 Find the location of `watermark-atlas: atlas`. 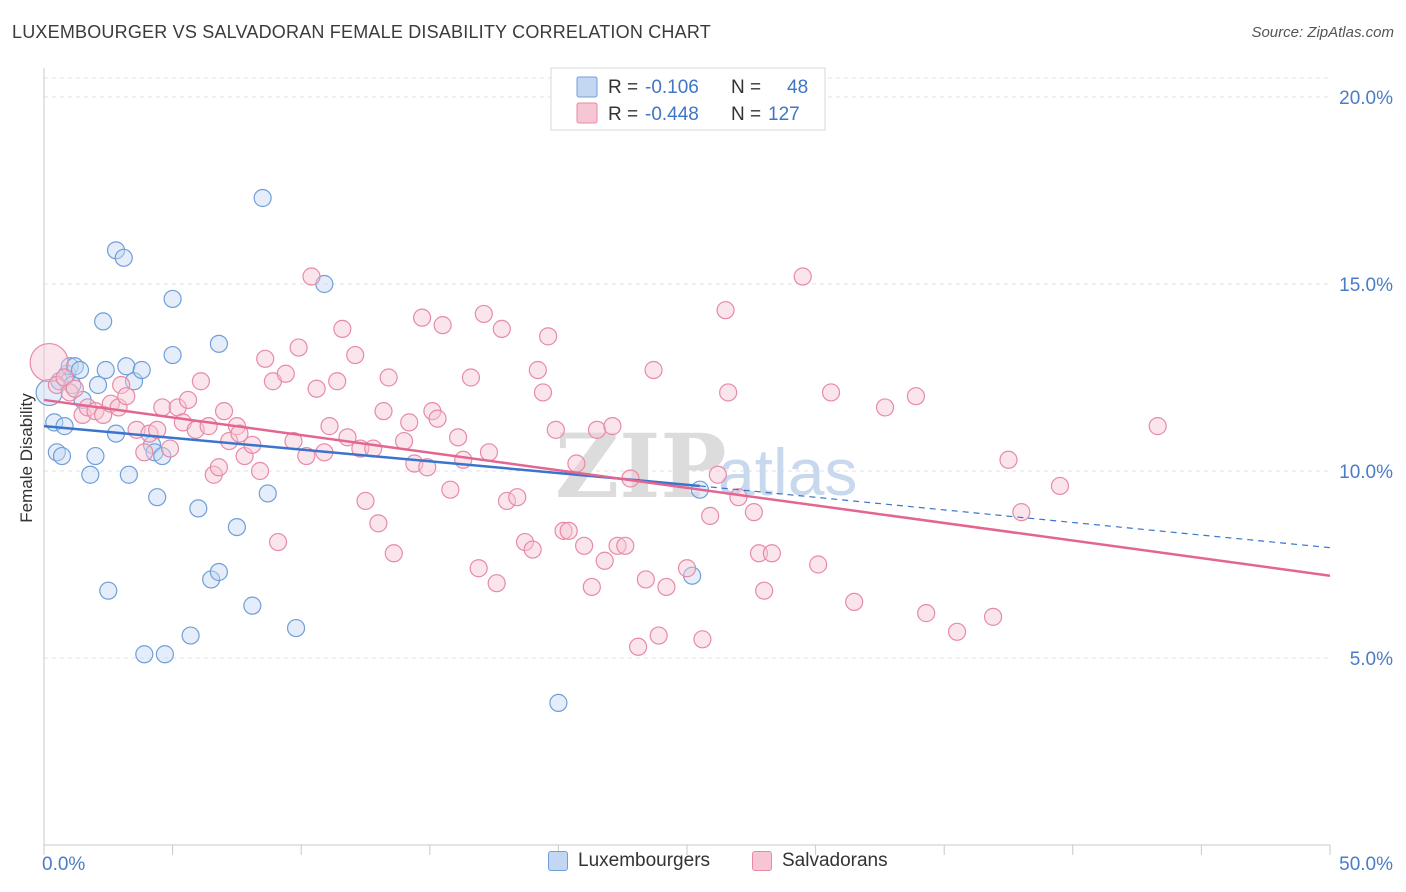

watermark-atlas: atlas is located at coordinates (787, 472).